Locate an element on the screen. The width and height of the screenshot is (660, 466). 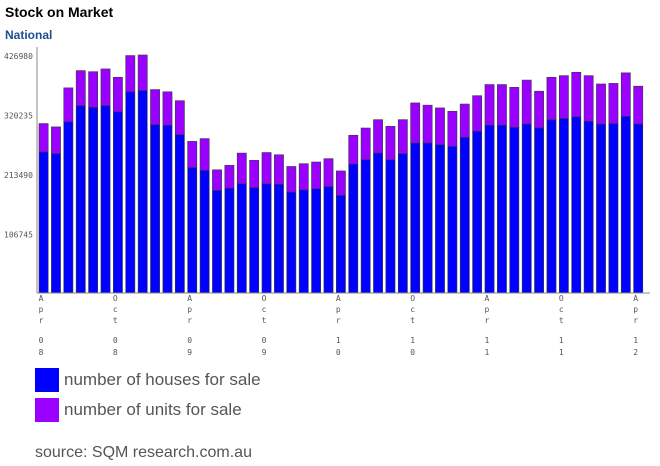
source-note: source: SQM research.com.au is located at coordinates (143, 452).